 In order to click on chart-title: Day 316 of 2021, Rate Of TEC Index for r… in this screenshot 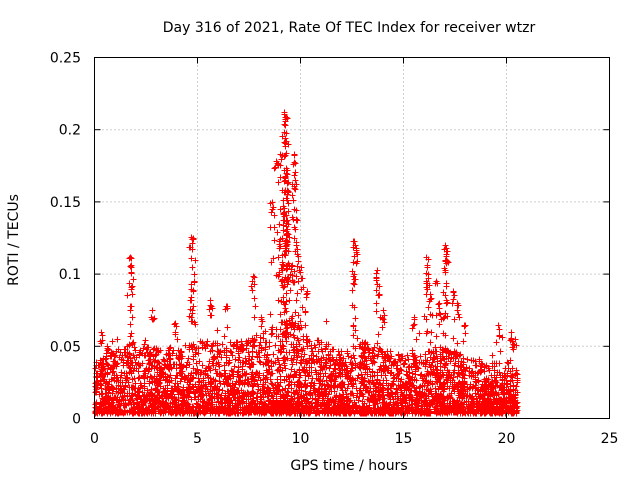, I will do `click(349, 28)`.